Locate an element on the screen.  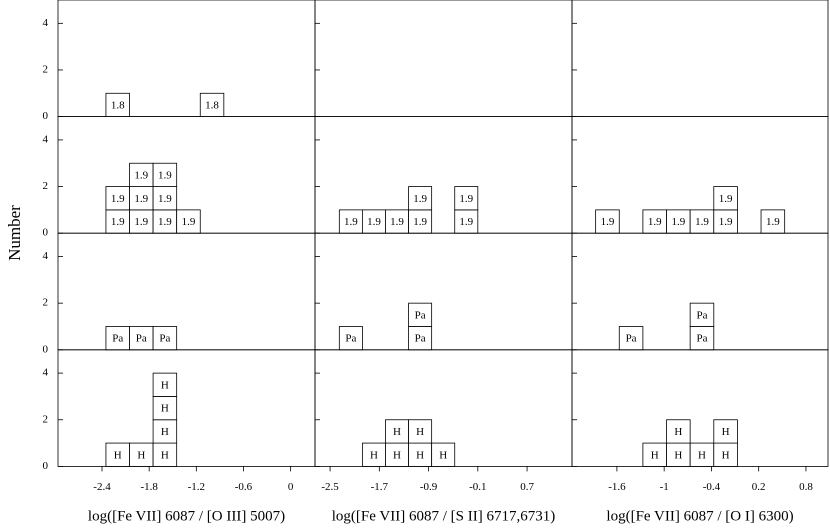
x-tick-label: -2.4 is located at coordinates (102, 487).